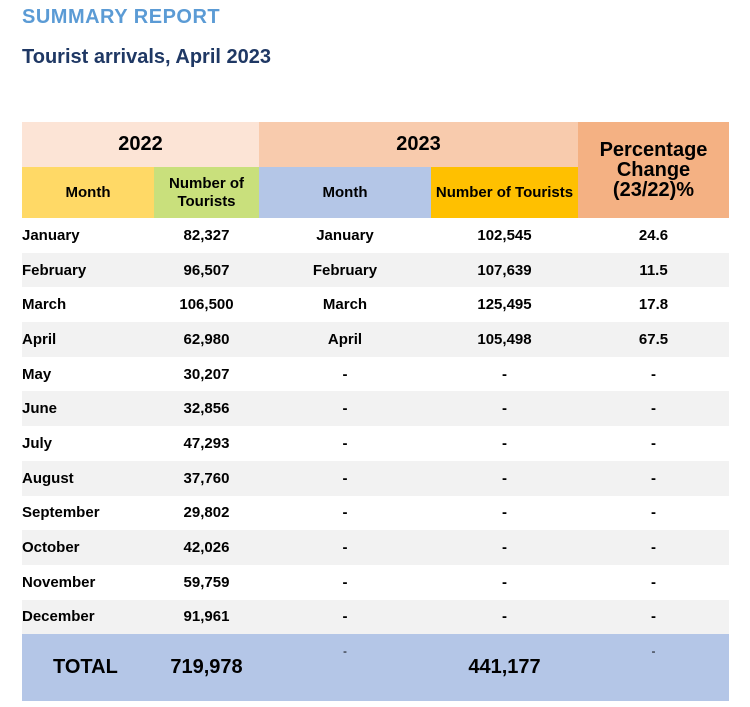  I want to click on month-2022-cell: January, so click(51, 235).